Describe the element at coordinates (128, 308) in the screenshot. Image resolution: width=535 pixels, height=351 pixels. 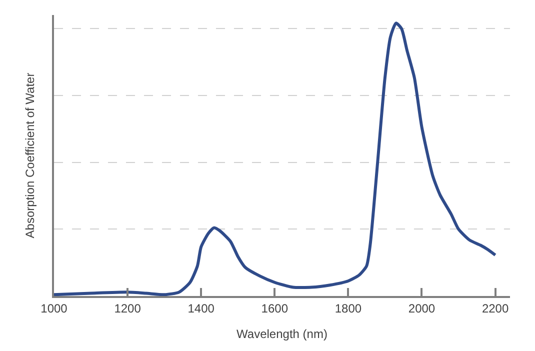
I see `x-tick-label: 1200` at that location.